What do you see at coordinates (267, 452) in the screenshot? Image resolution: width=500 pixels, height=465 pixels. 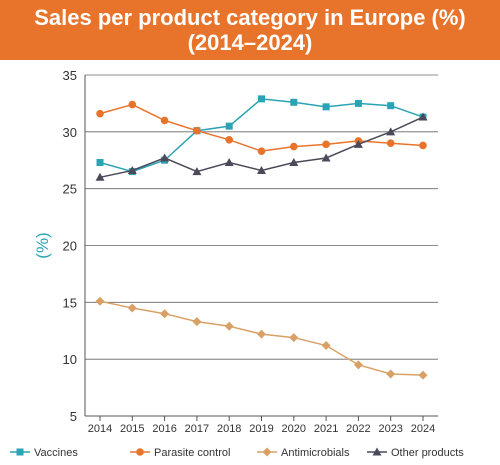 I see `legend-marker-antimicrobials` at bounding box center [267, 452].